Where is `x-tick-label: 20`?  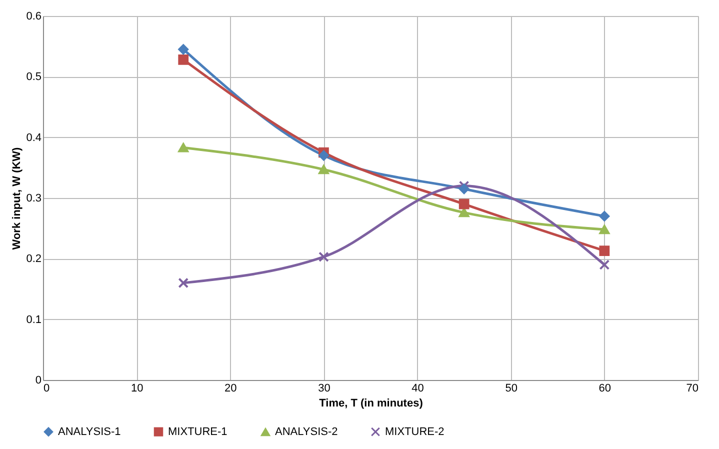 x-tick-label: 20 is located at coordinates (230, 388).